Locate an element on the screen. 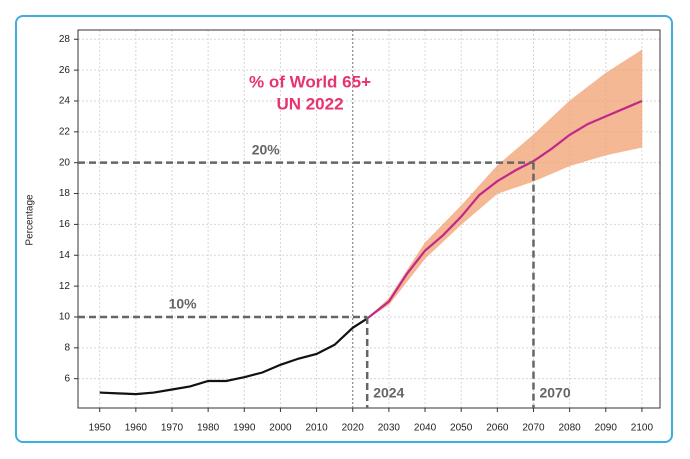 This screenshot has height=459, width=690. chart-title: % of World 65+ is located at coordinates (310, 81).